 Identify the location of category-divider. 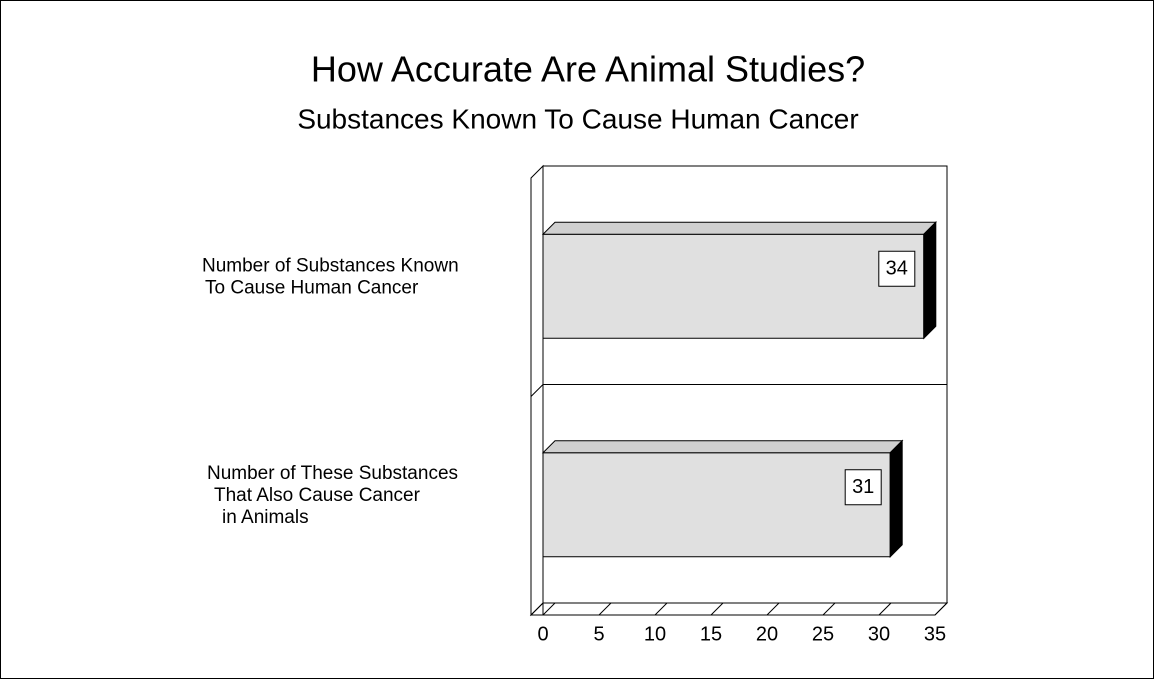
(738, 390).